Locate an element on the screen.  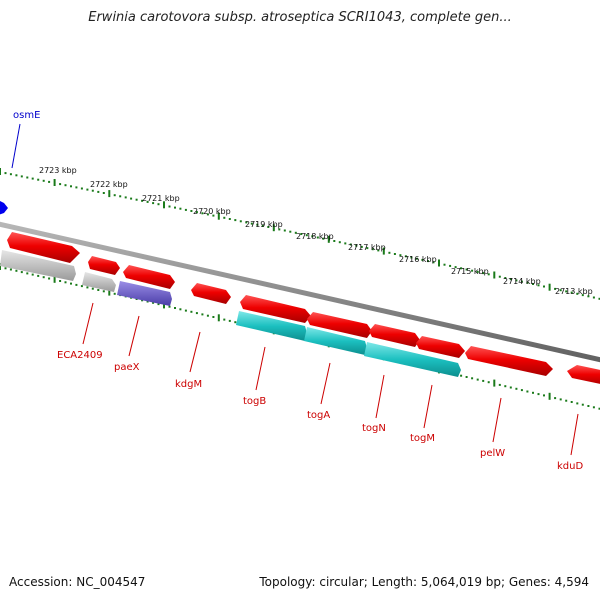
feature-label-togm: togM is located at coordinates (422, 438).